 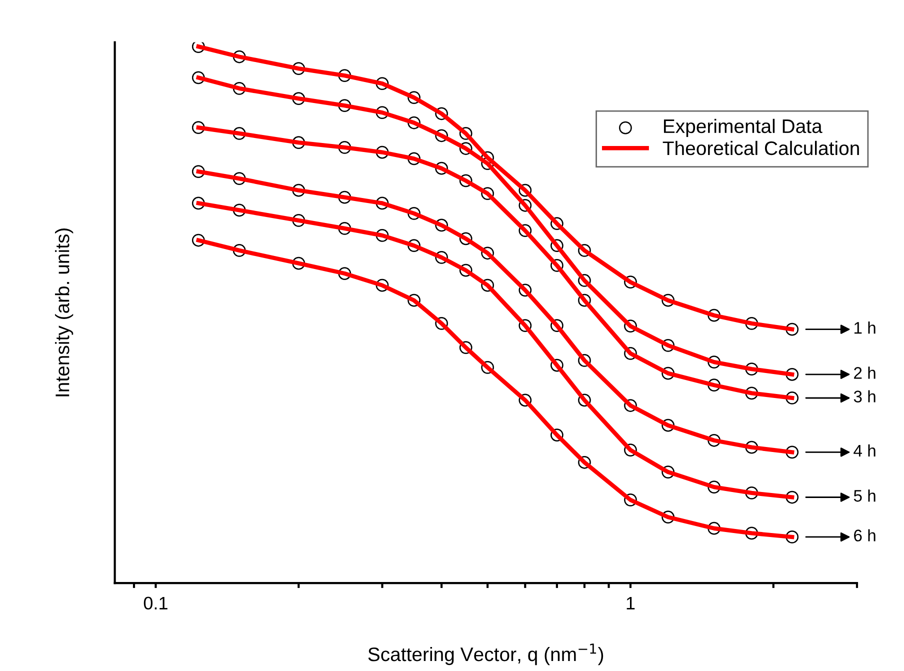 What do you see at coordinates (630, 603) in the screenshot?
I see `x-tick-label: 1` at bounding box center [630, 603].